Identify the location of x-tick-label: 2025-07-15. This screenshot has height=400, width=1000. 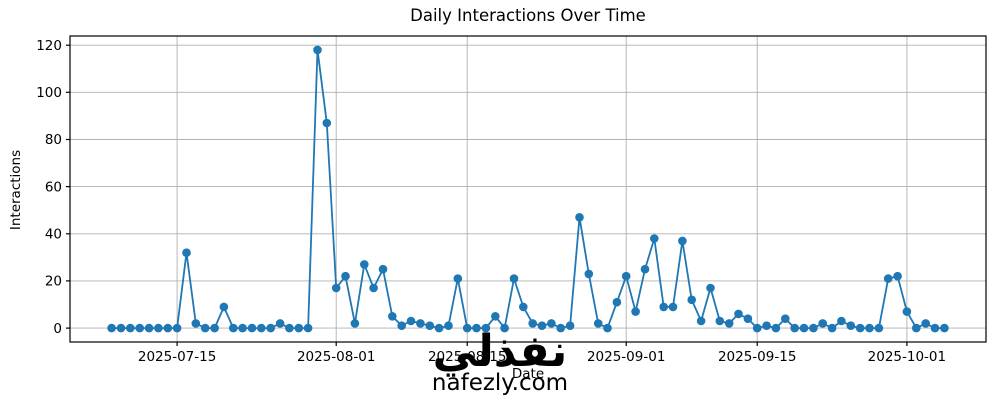
(177, 357).